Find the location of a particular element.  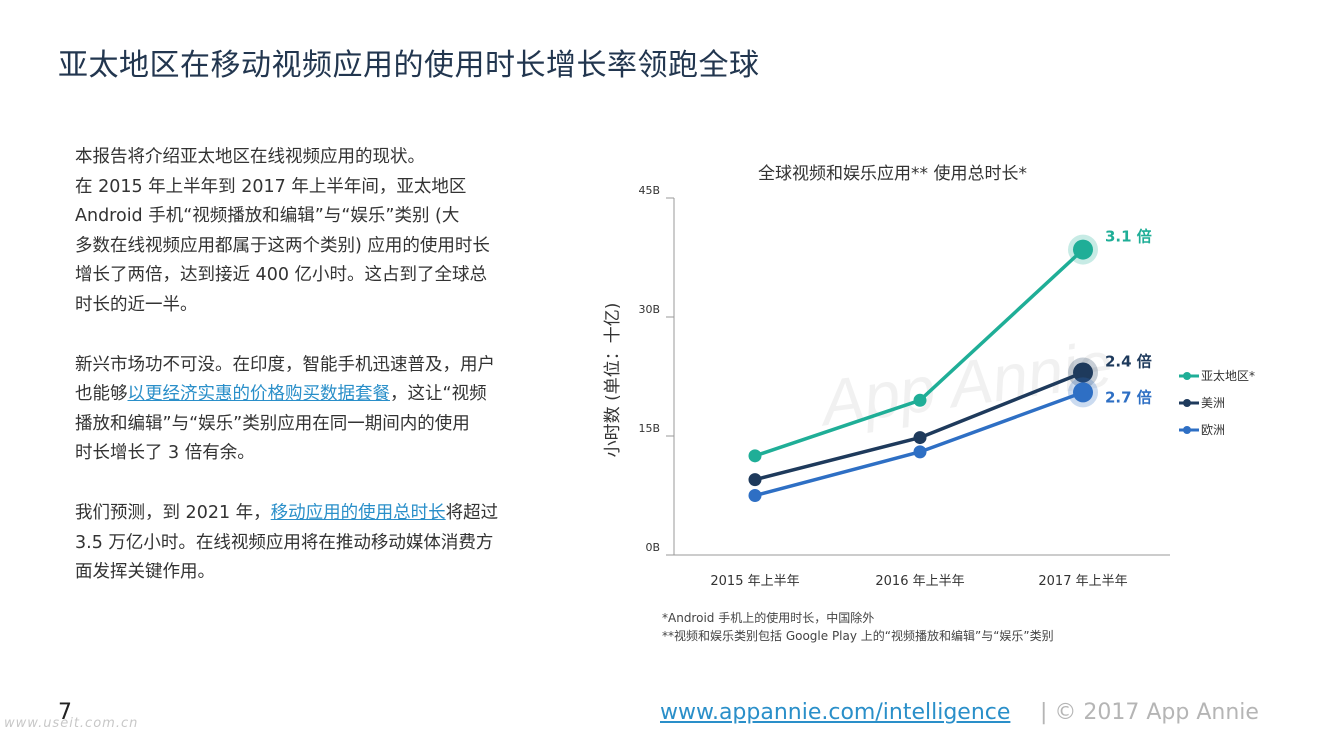

y-tick-label: 15B is located at coordinates (649, 428).